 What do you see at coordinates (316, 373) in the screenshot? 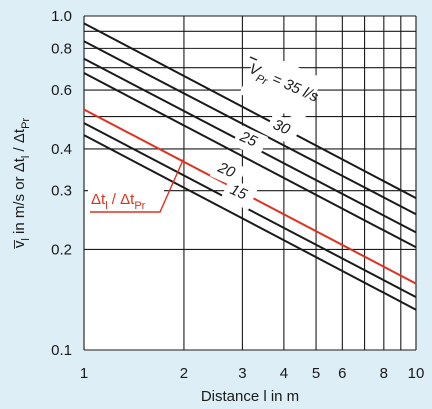
I see `x-tick-label: 5` at bounding box center [316, 373].